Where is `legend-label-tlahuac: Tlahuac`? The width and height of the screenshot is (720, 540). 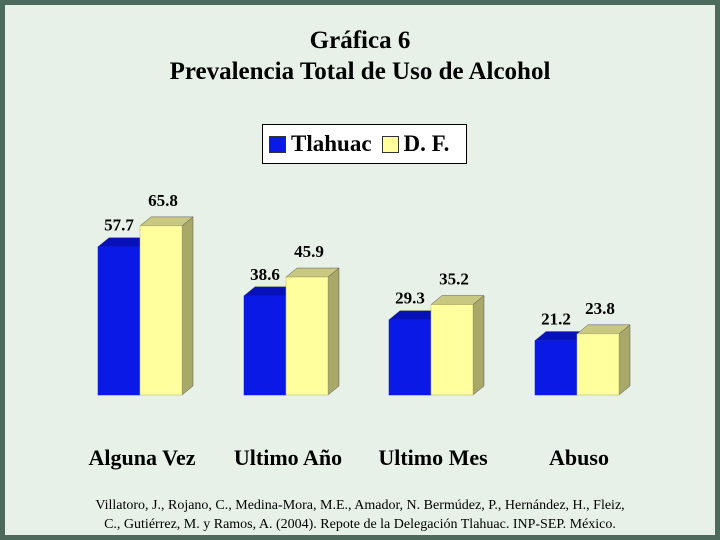 legend-label-tlahuac: Tlahuac is located at coordinates (331, 143).